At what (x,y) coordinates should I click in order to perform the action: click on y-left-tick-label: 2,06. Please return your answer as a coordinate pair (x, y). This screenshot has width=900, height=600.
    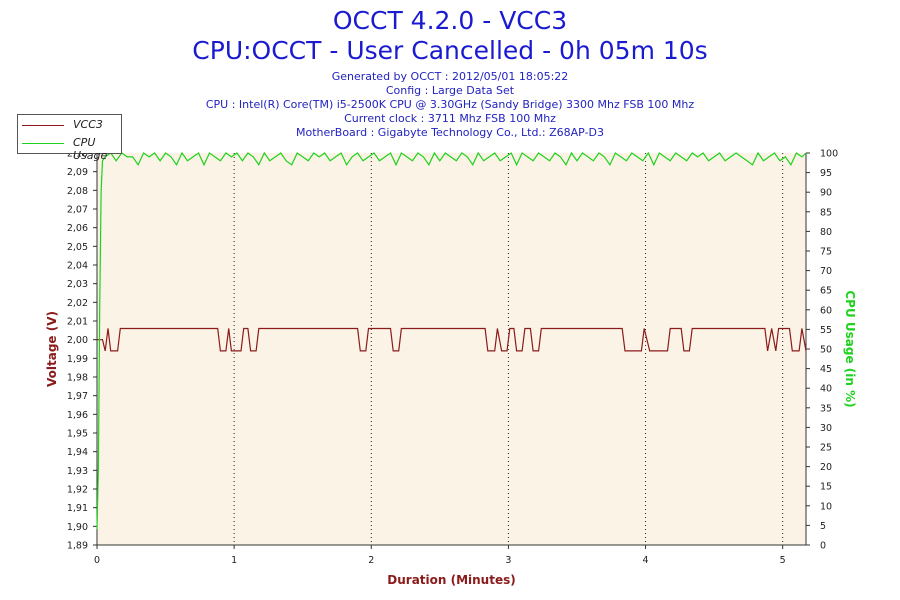
    Looking at the image, I should click on (77, 228).